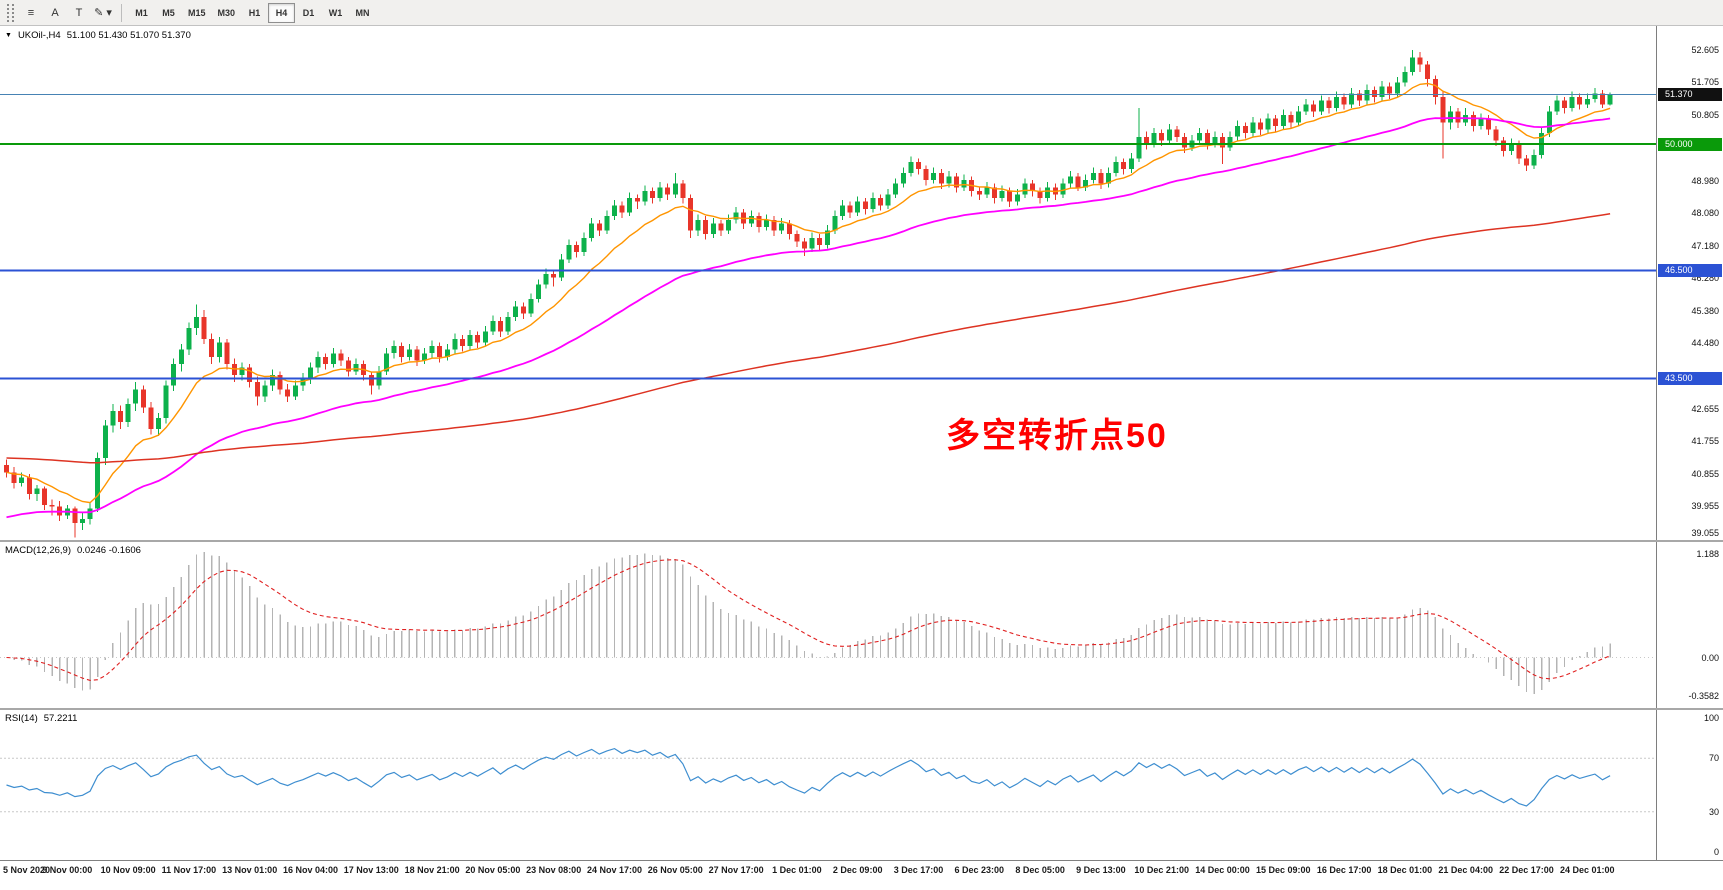 The width and height of the screenshot is (1723, 890). I want to click on timeframe-button-group: M1 M5 M15 M30 H1 H4 D1 W1 MN, so click(252, 12).